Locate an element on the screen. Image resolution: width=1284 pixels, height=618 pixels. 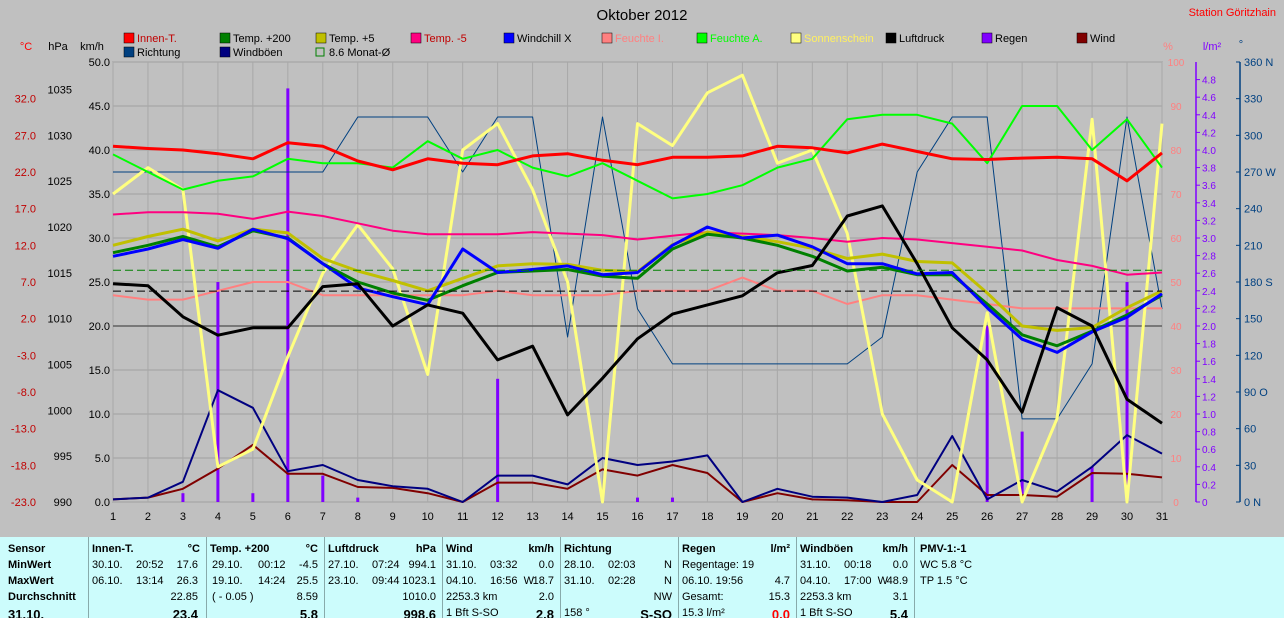
x-tick-label: 6 is located at coordinates (288, 517).